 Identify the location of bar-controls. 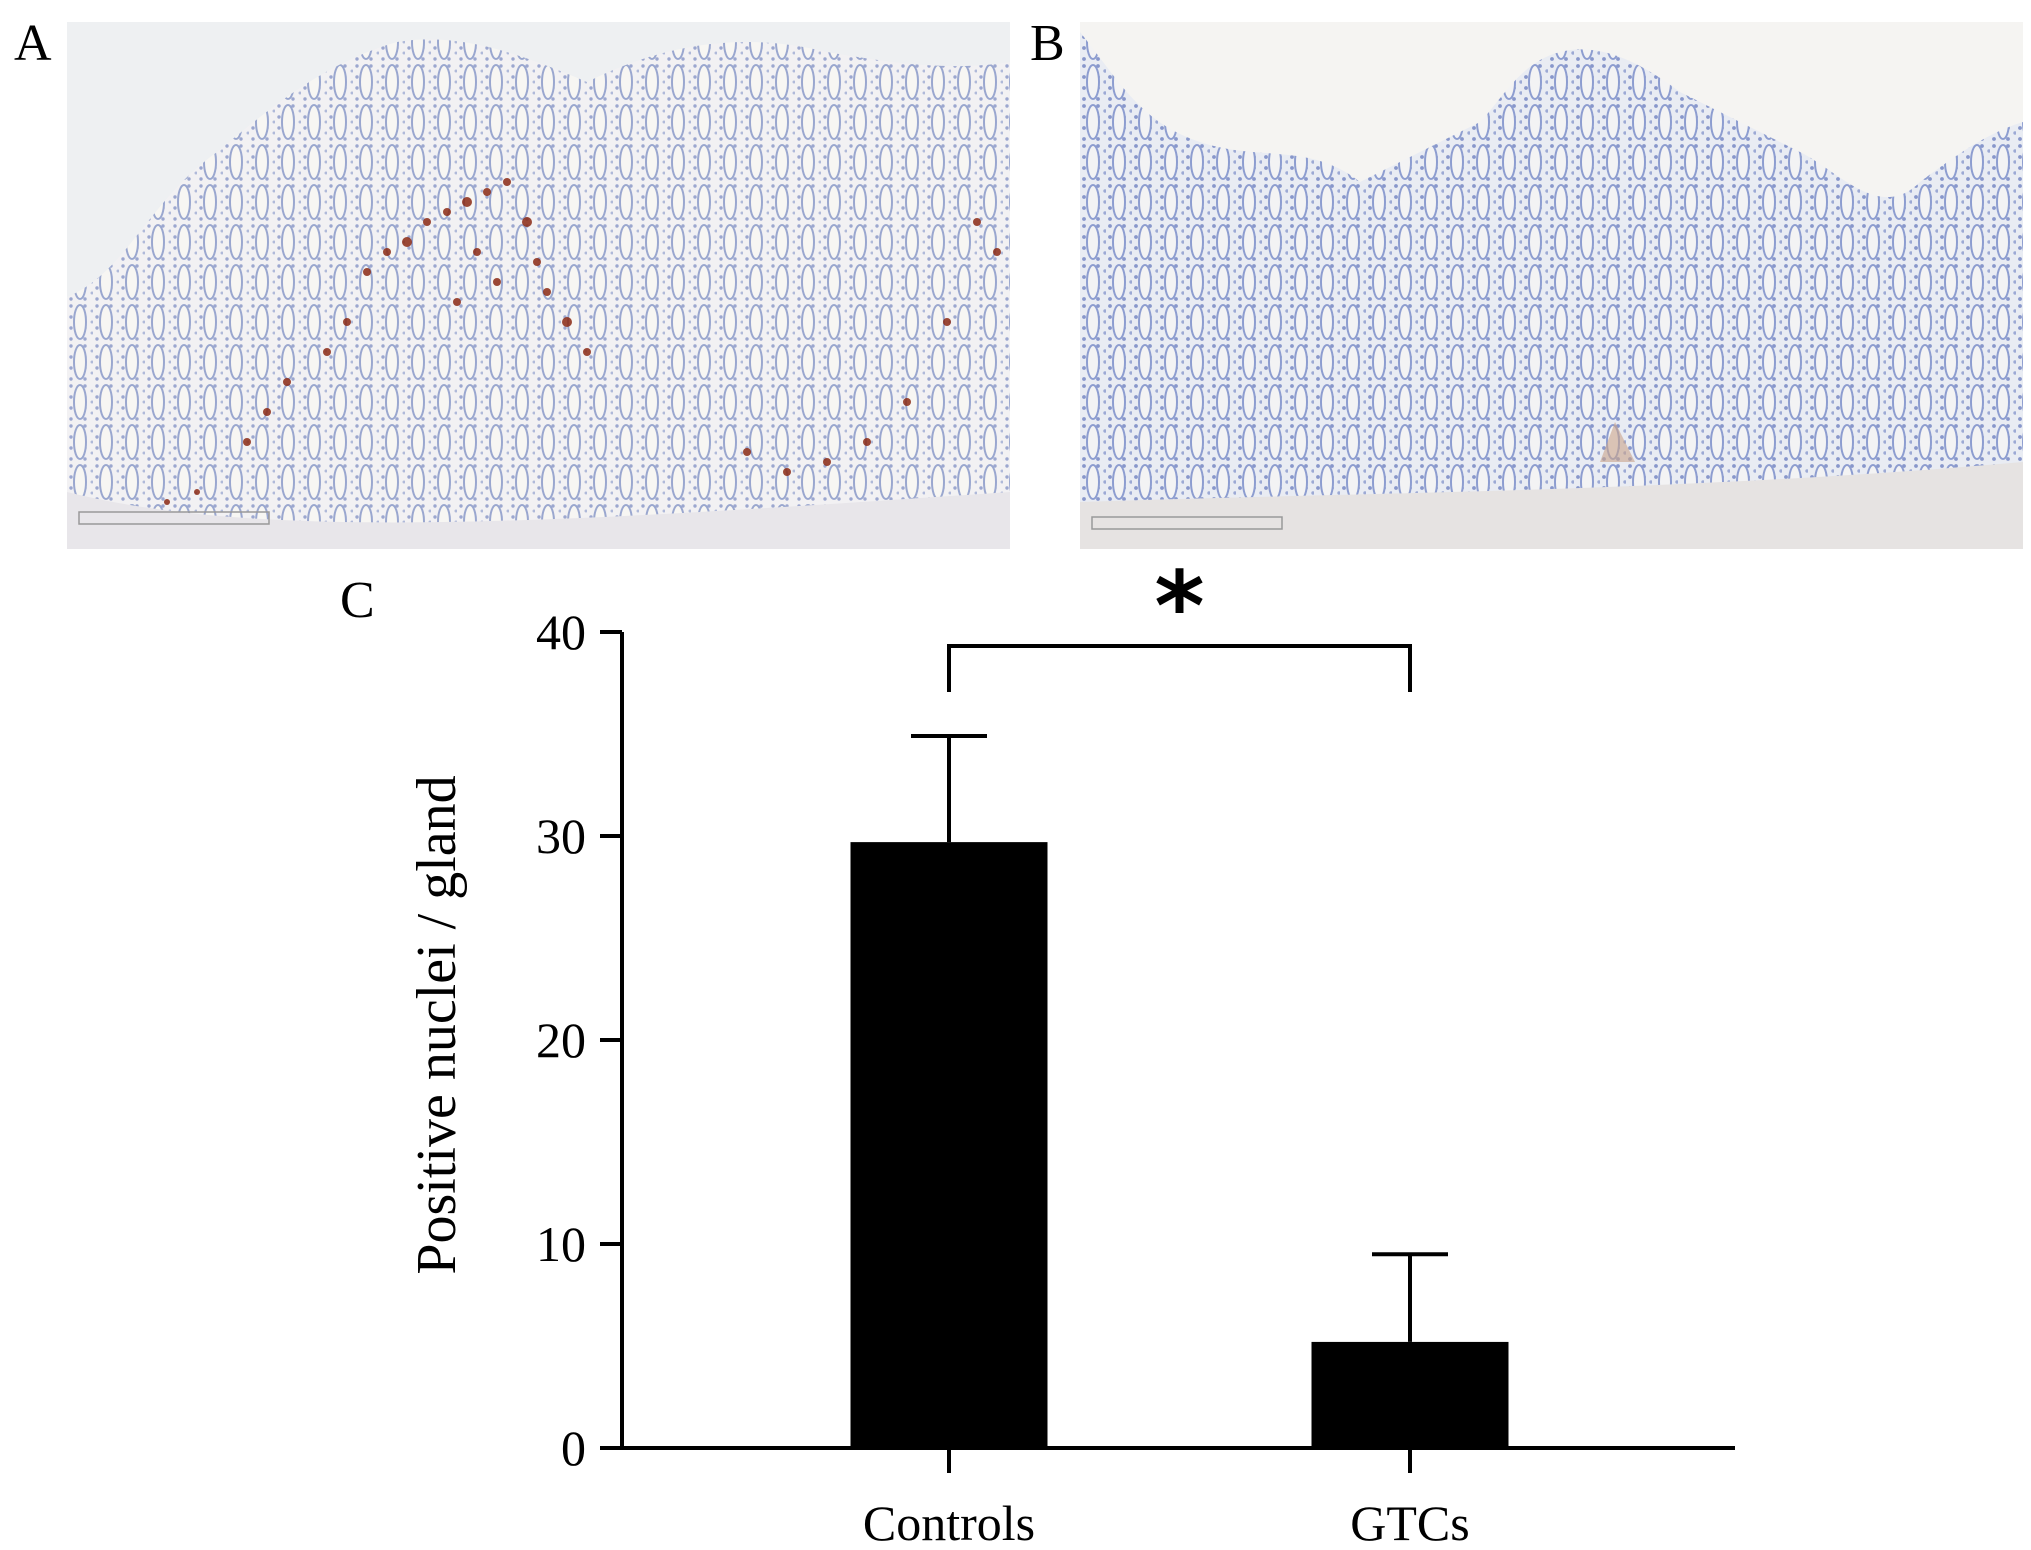
(949, 1145).